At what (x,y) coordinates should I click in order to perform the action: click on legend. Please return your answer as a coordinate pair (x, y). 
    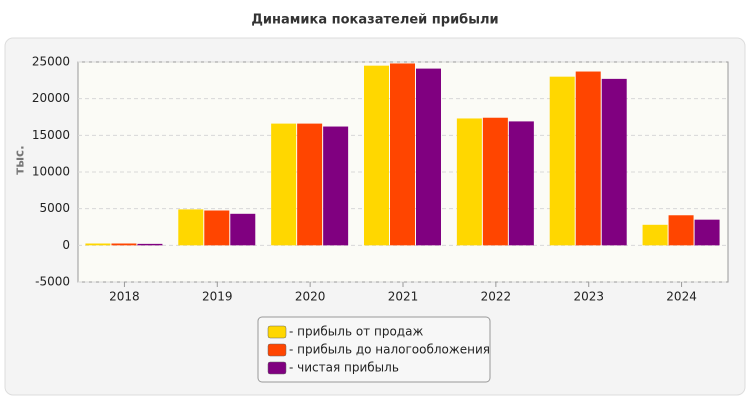
    Looking at the image, I should click on (374, 349).